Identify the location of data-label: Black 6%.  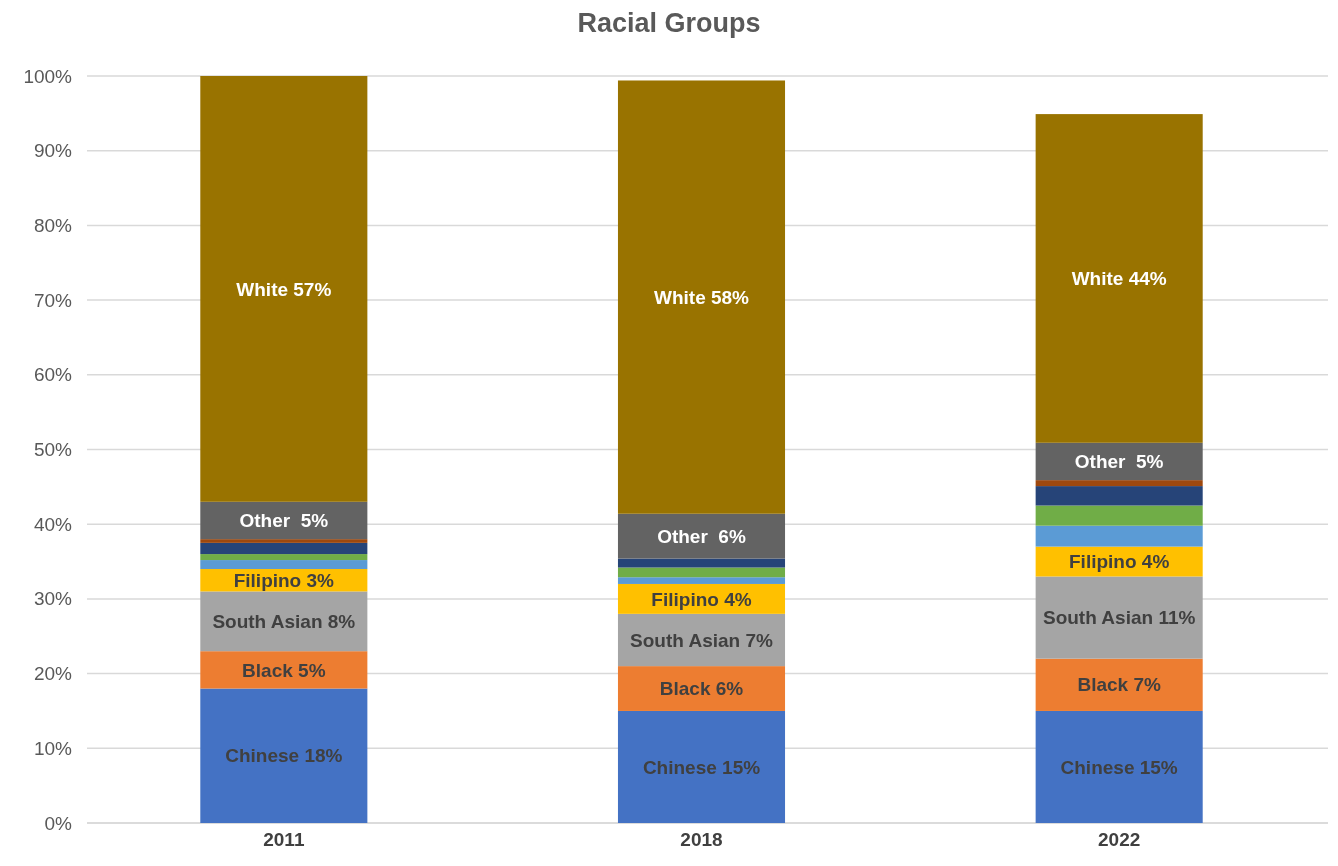
(701, 689).